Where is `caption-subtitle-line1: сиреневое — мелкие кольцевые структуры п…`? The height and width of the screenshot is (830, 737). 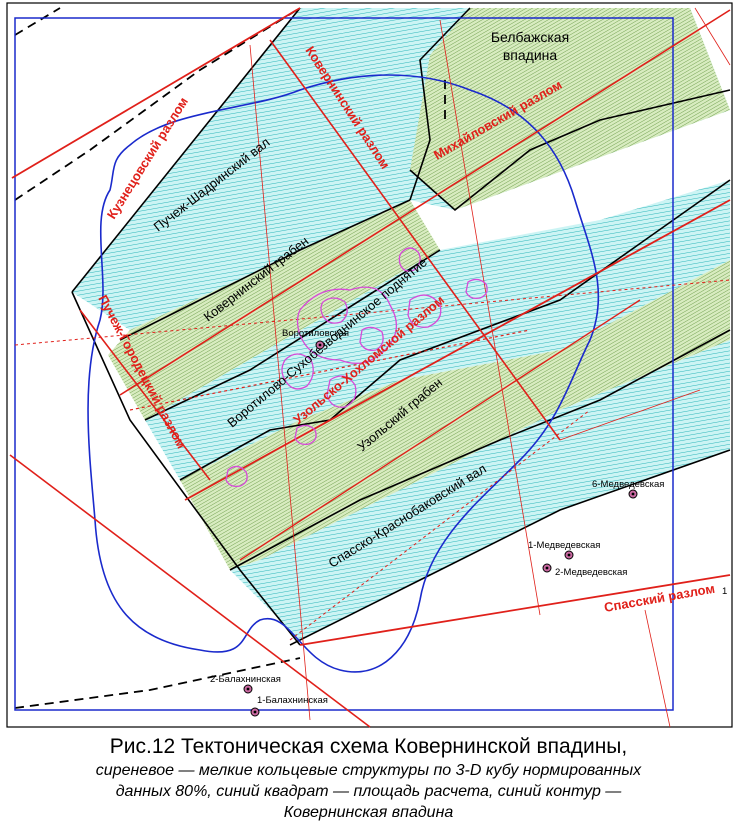 caption-subtitle-line1: сиреневое — мелкие кольцевые структуры п… is located at coordinates (368, 770).